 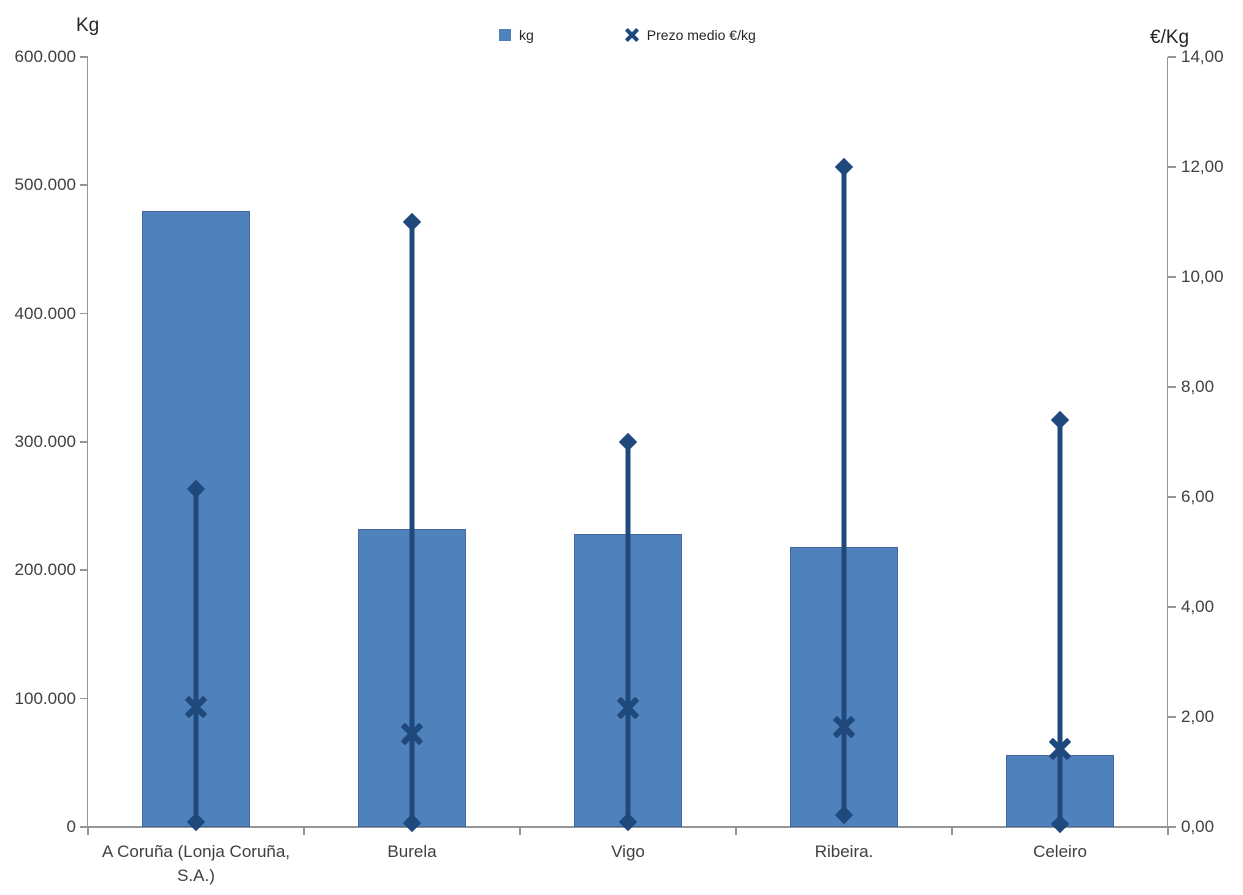 I want to click on legend-label-prezo-medio: Prezo medio €/kg, so click(x=701, y=35).